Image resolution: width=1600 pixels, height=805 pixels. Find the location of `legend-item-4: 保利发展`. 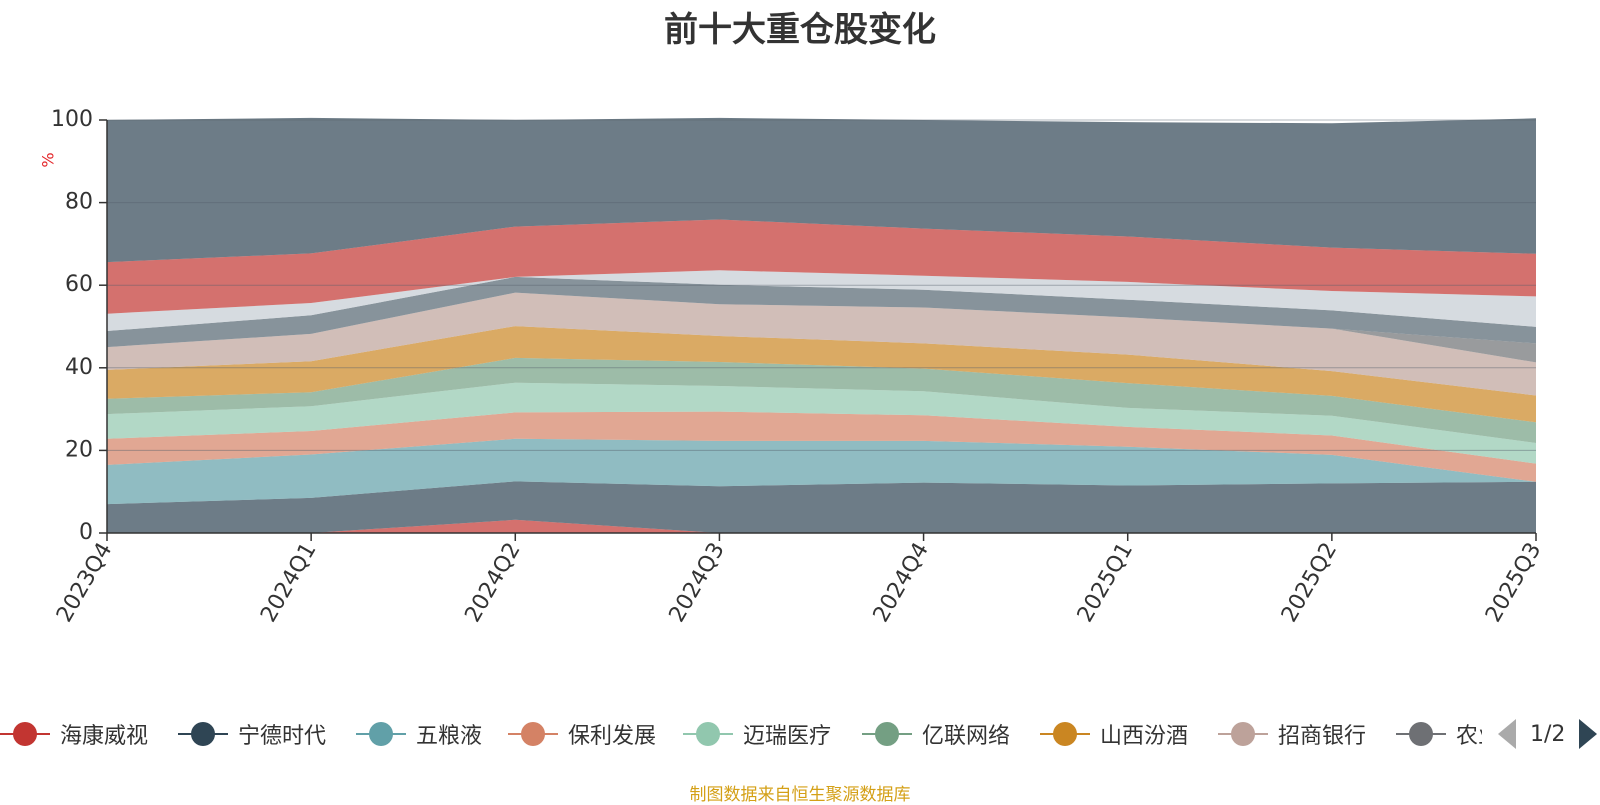

legend-item-4: 保利发展 is located at coordinates (582, 734).